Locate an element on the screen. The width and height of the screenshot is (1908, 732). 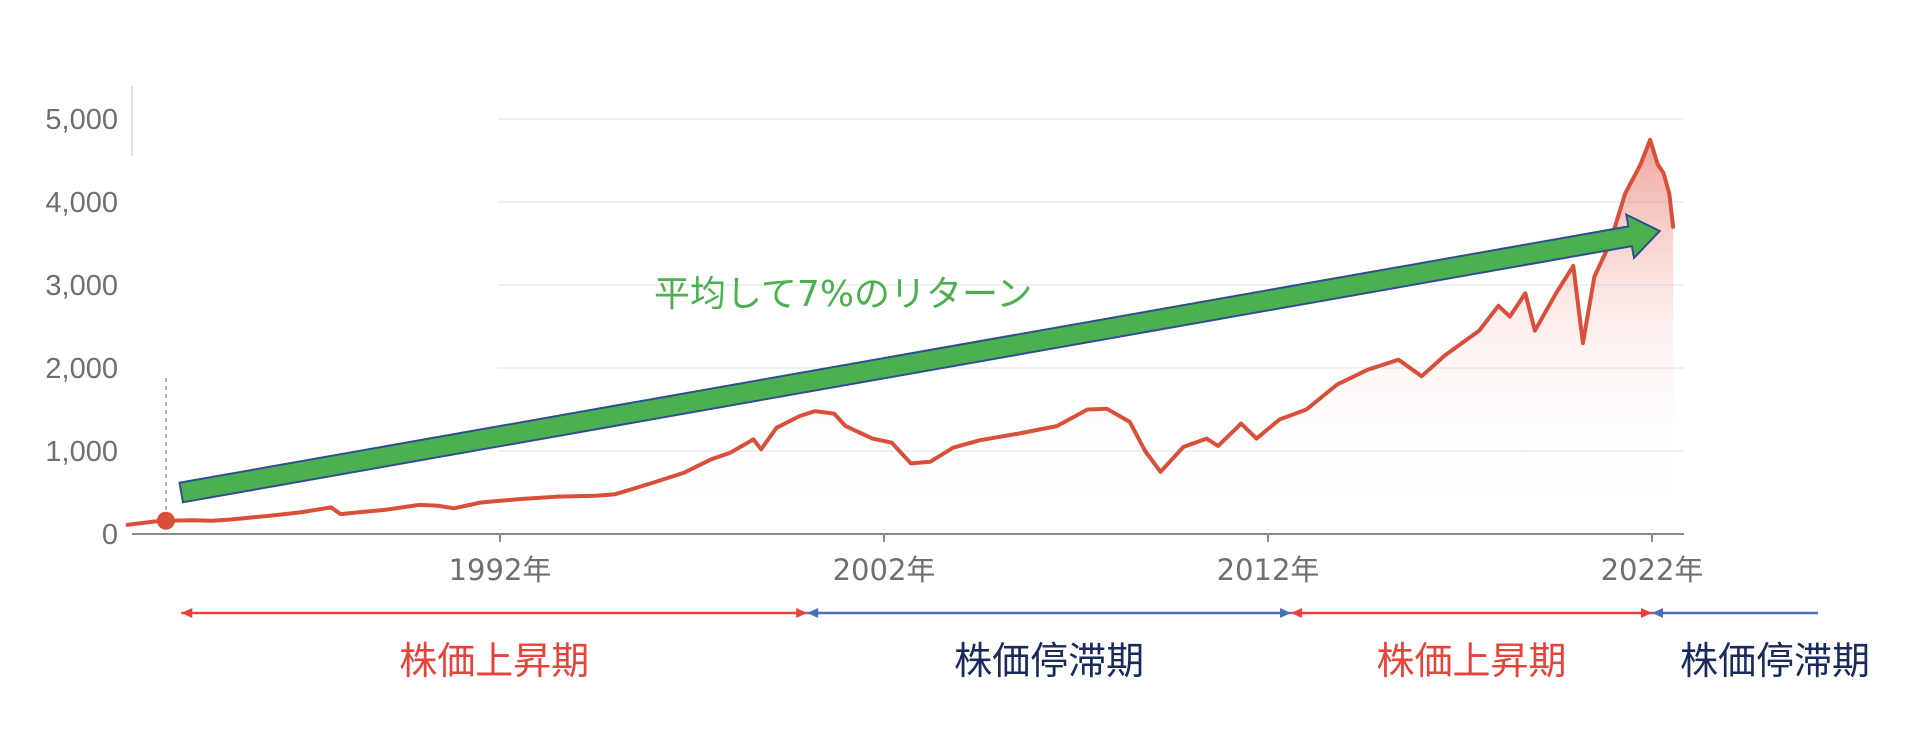
y-tick-label: 0 is located at coordinates (110, 535).